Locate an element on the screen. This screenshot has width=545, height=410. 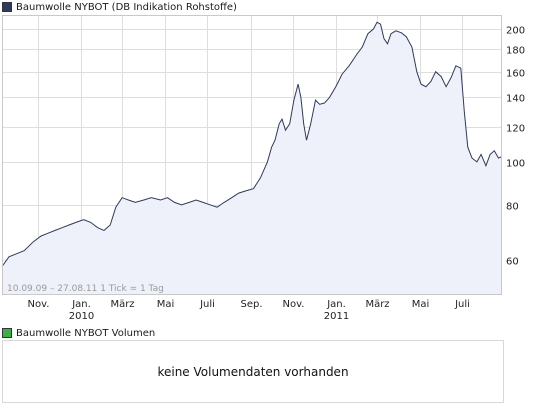
volume-empty-message: keine Volumendaten vorhanden is located at coordinates (253, 371).